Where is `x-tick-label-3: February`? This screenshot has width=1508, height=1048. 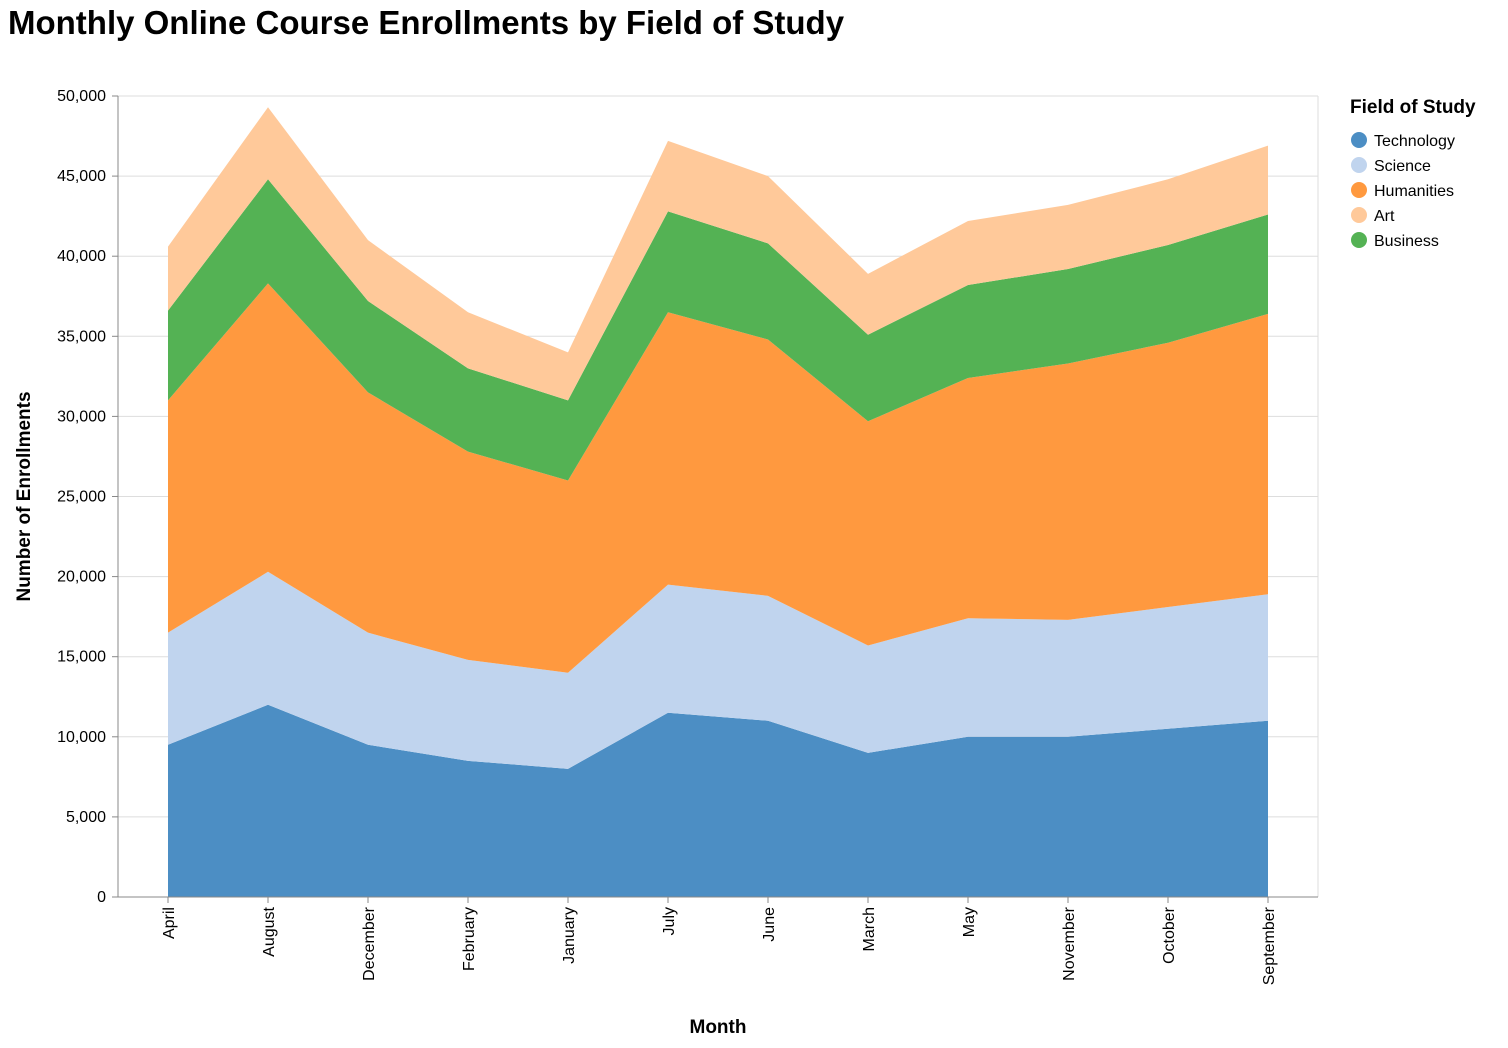 x-tick-label-3: February is located at coordinates (469, 939).